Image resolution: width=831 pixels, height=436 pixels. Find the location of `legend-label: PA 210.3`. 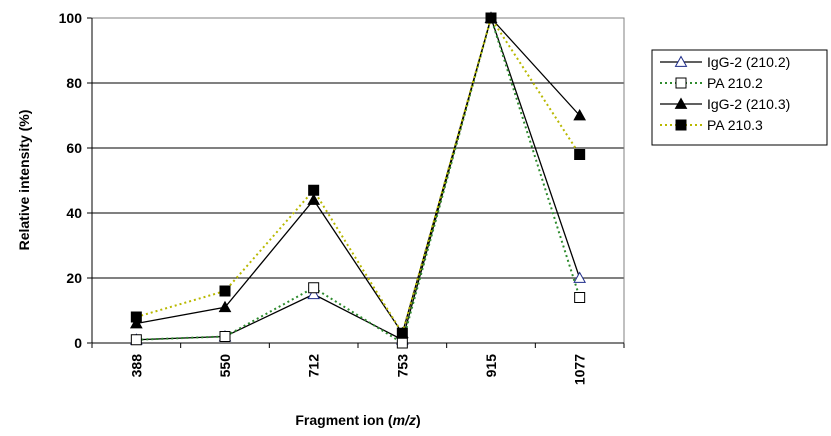

legend-label: PA 210.3 is located at coordinates (735, 125).